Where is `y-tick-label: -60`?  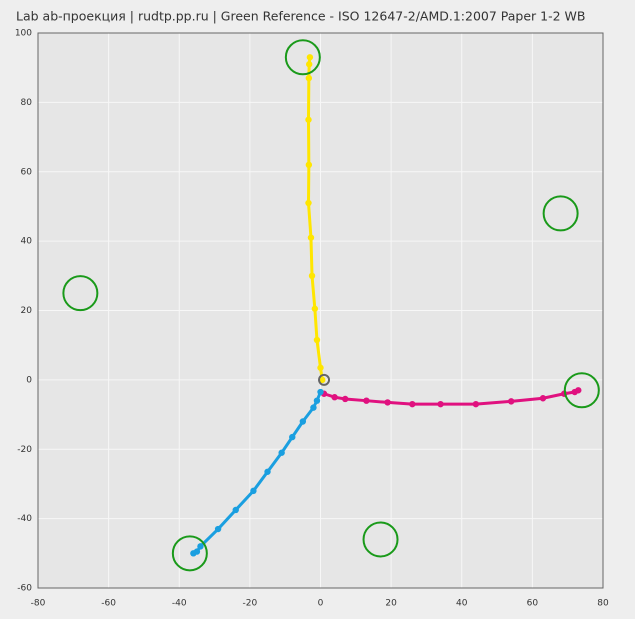
y-tick-label: -60 is located at coordinates (24, 589).